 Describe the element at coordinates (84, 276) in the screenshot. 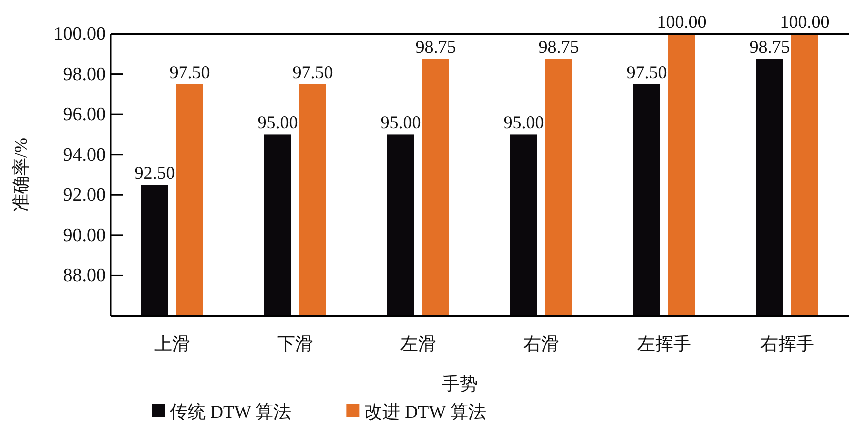

I see `y-tick-label: 88.00` at that location.